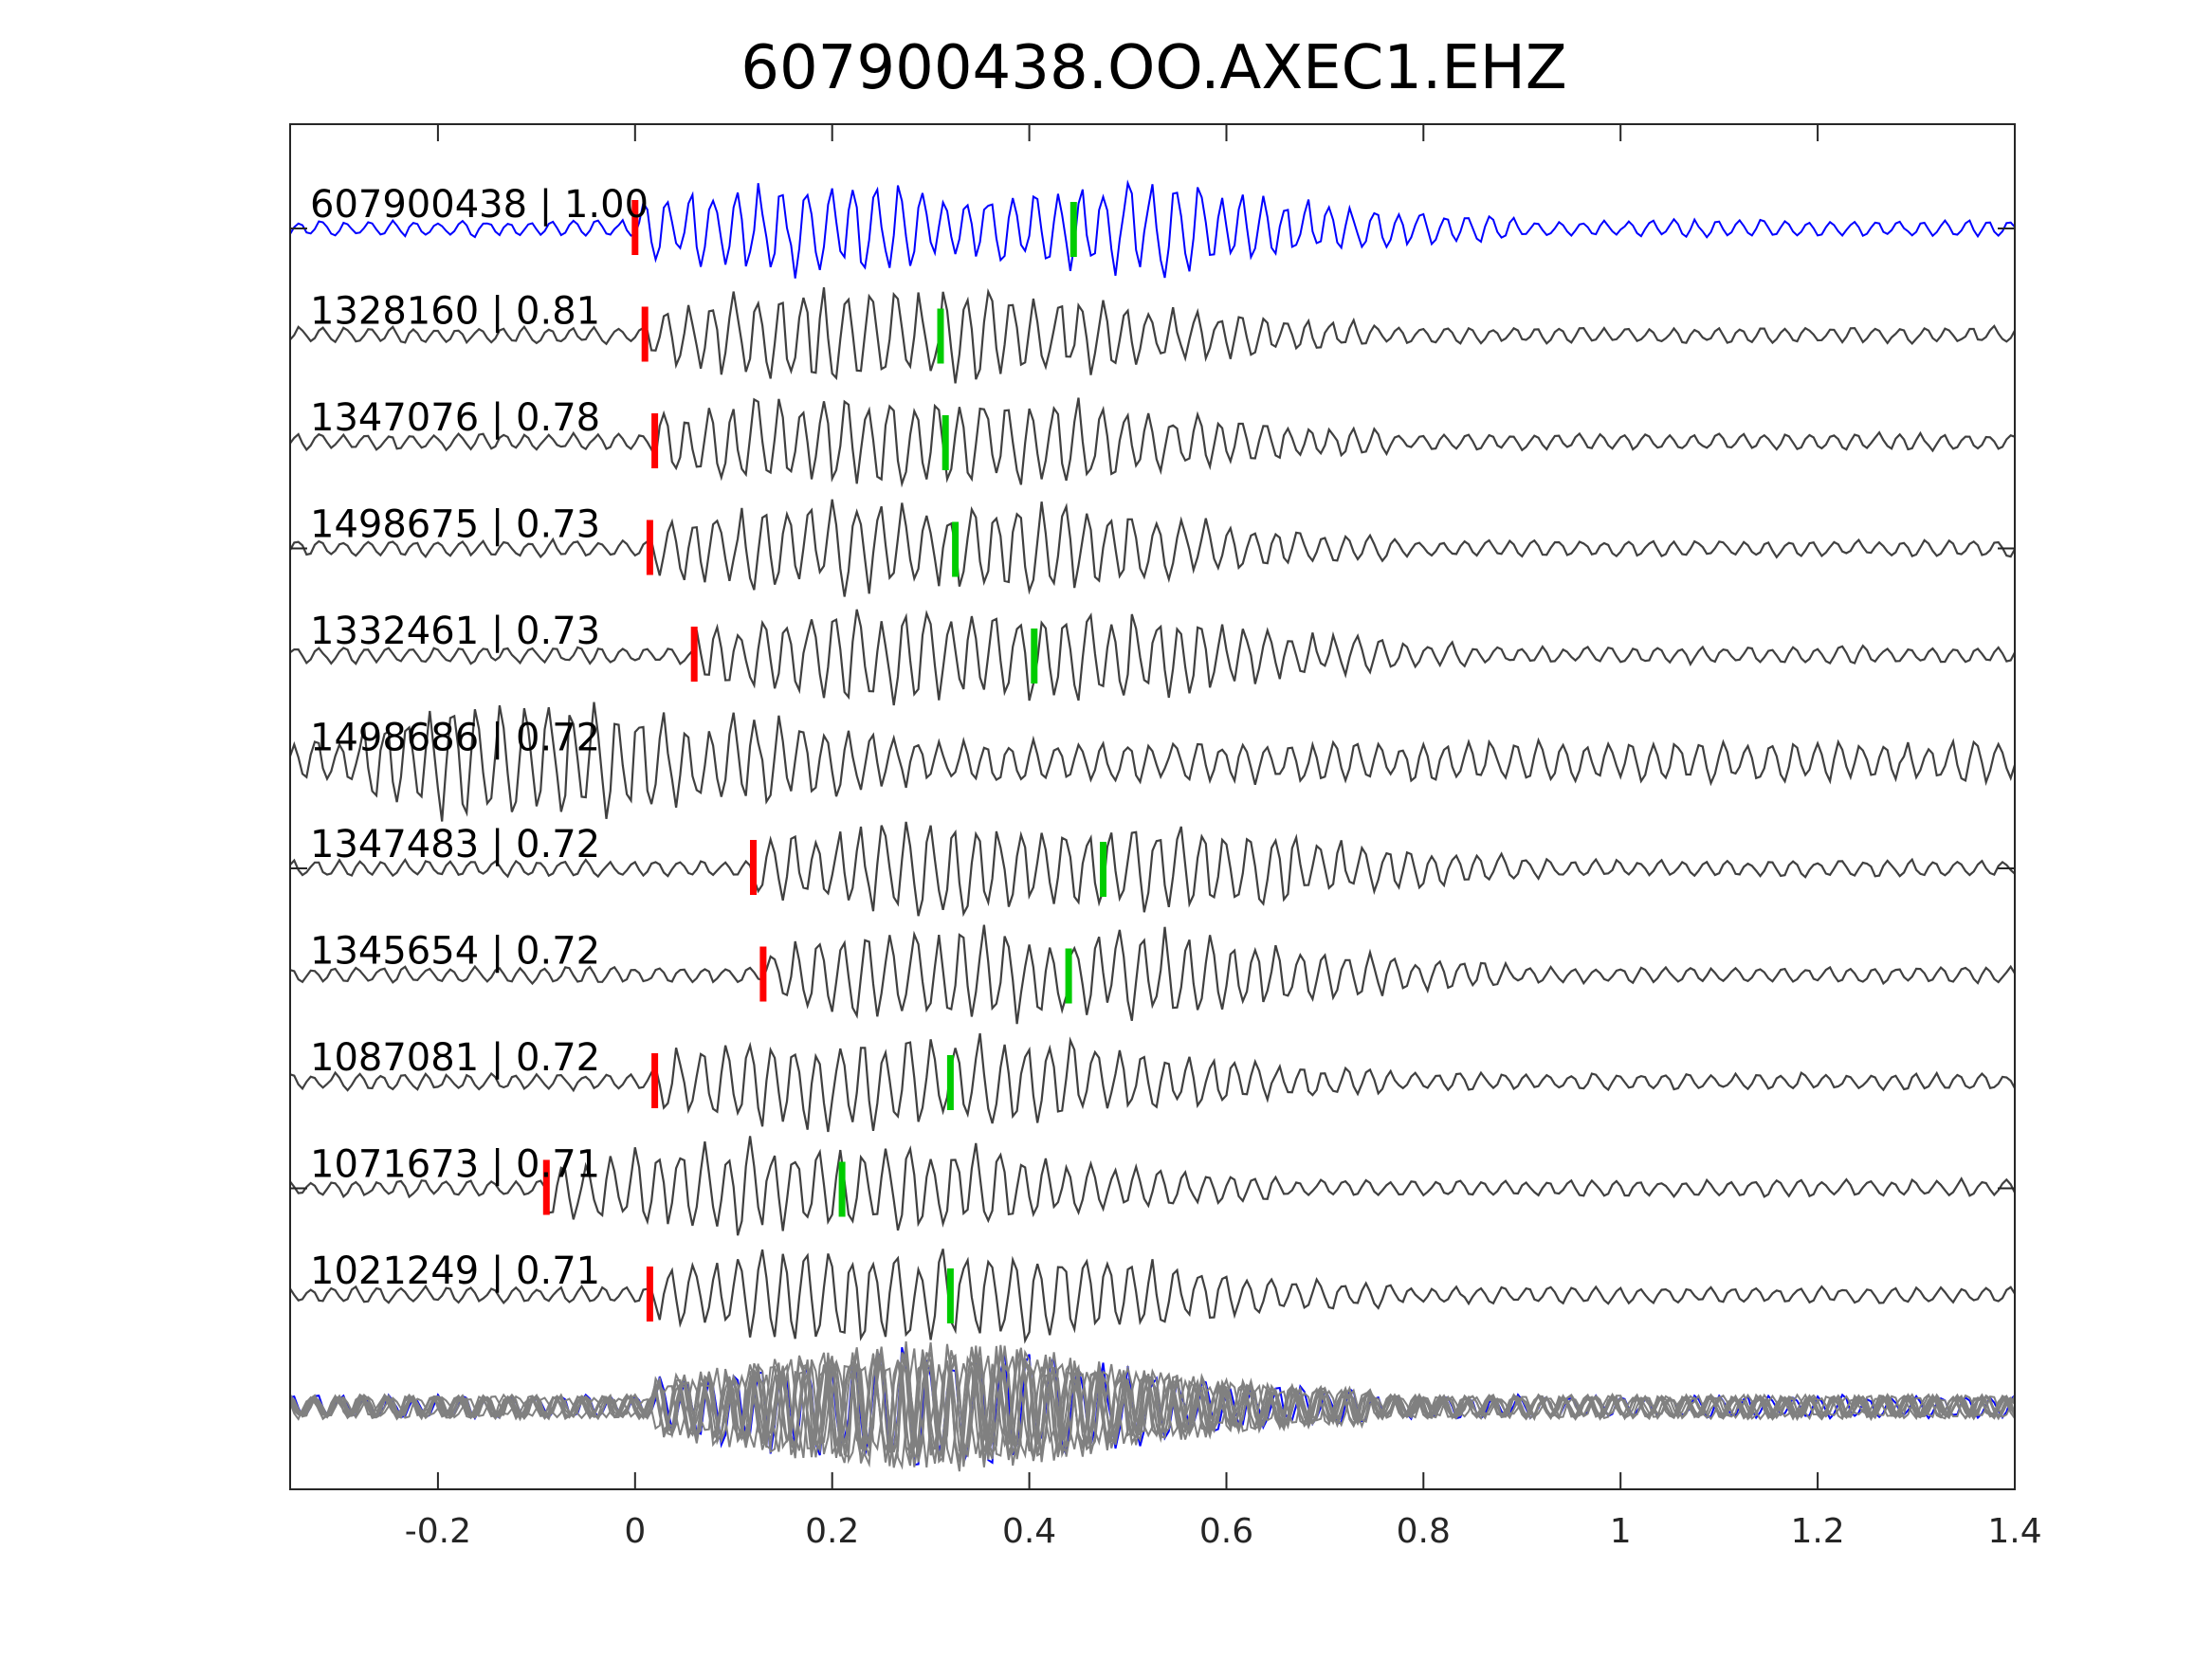 The image size is (2212, 1659). What do you see at coordinates (1817, 1531) in the screenshot?
I see `x-tick-label-7: 1.2` at bounding box center [1817, 1531].